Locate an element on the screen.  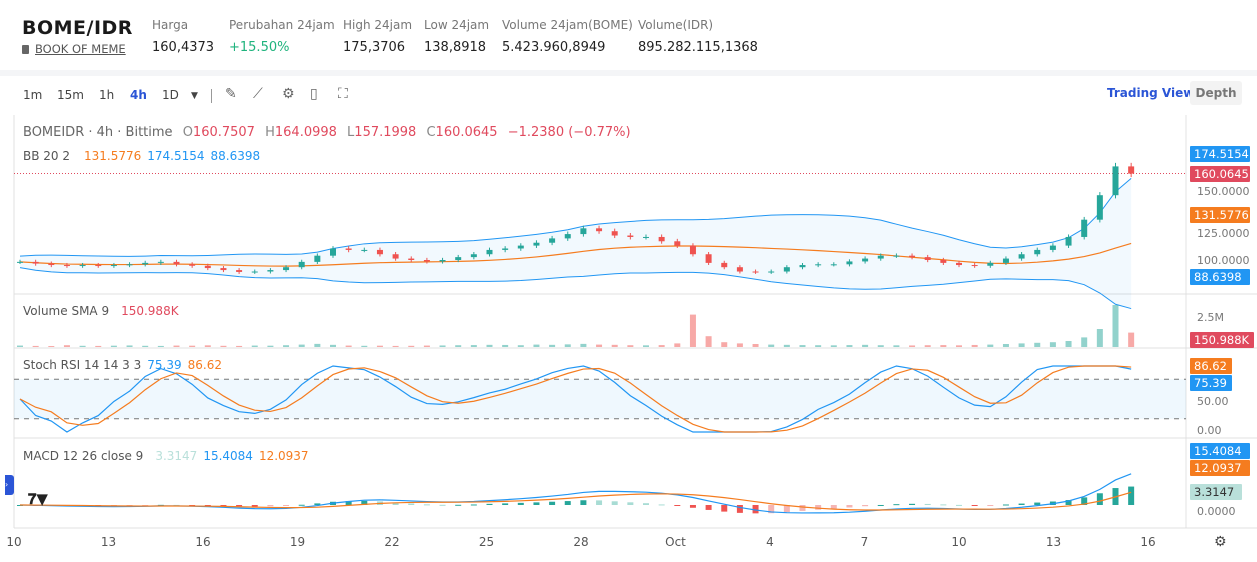
trading-view-tab: Trading View is located at coordinates (1151, 93).